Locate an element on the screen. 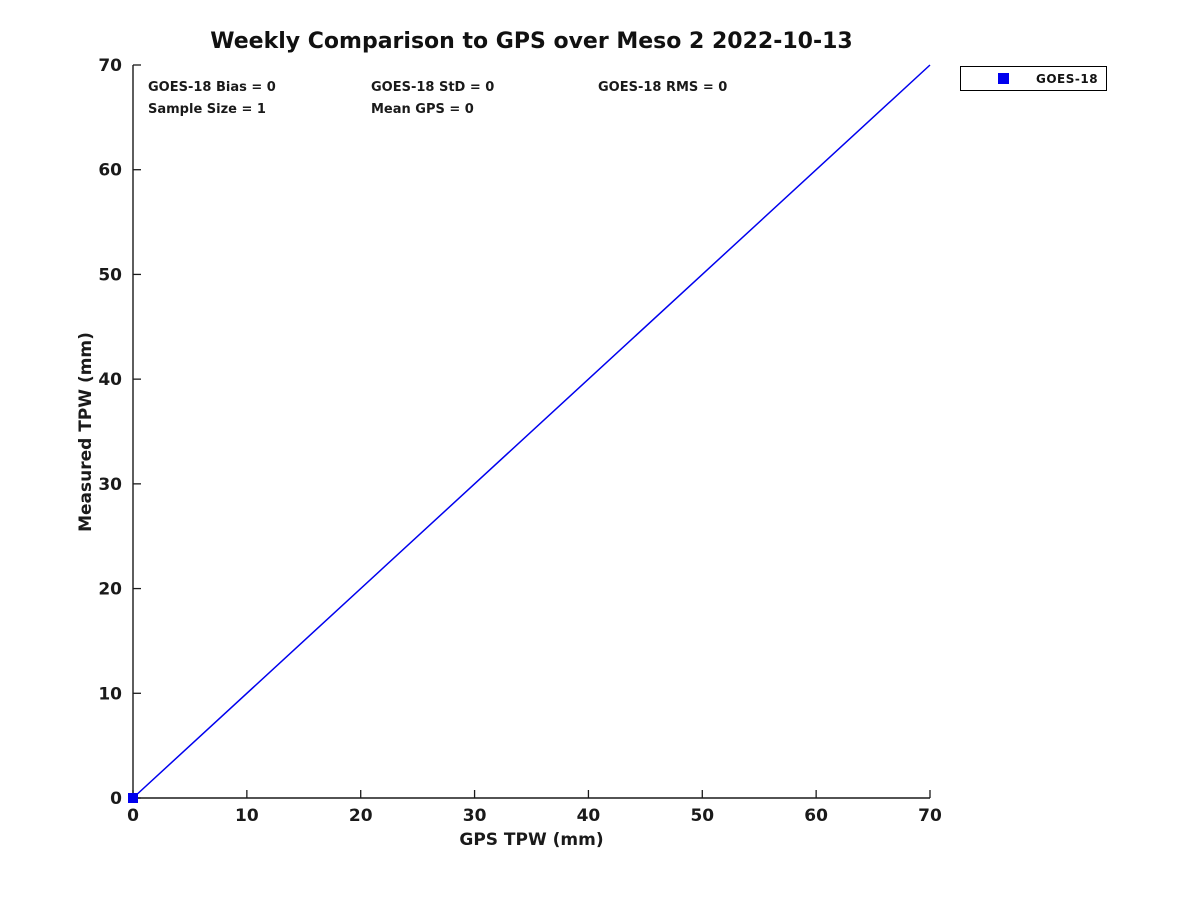 This screenshot has height=900, width=1200. y-tick-label: 60 is located at coordinates (110, 171).